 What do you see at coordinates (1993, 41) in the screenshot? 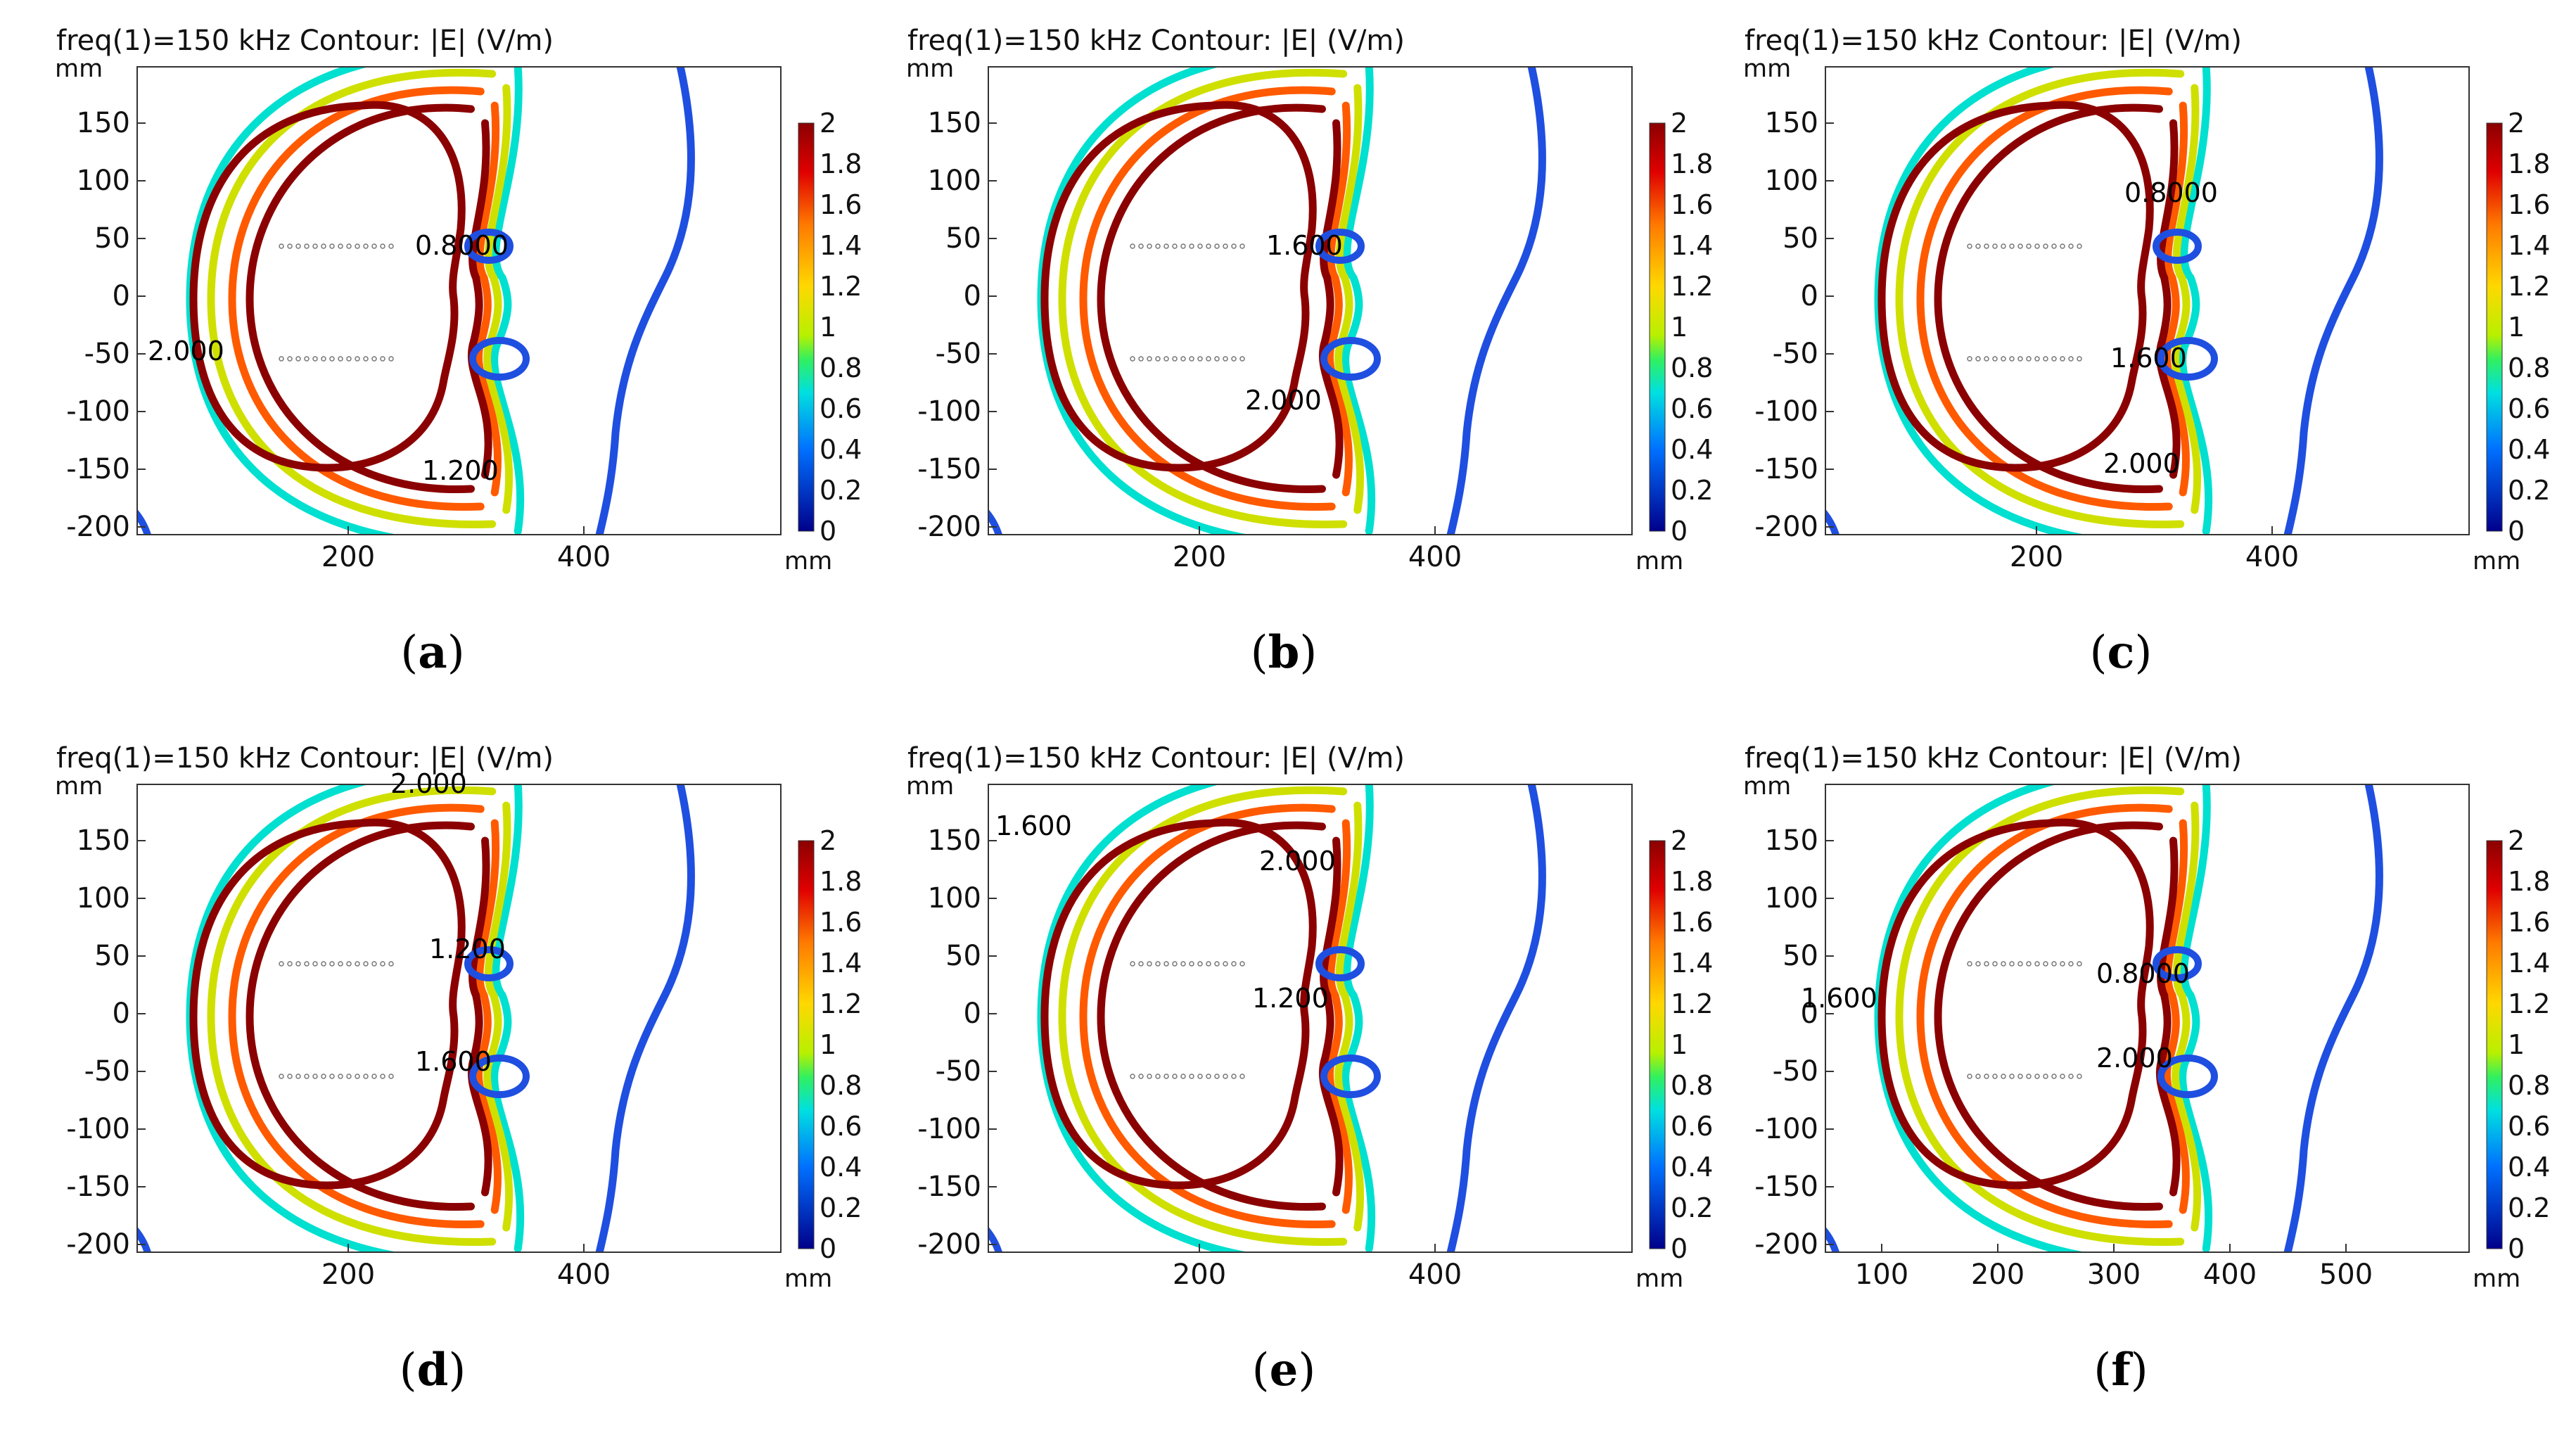
I see `panel-title: freq(1)=150 kHz Contour: |E| (V/m)` at bounding box center [1993, 41].